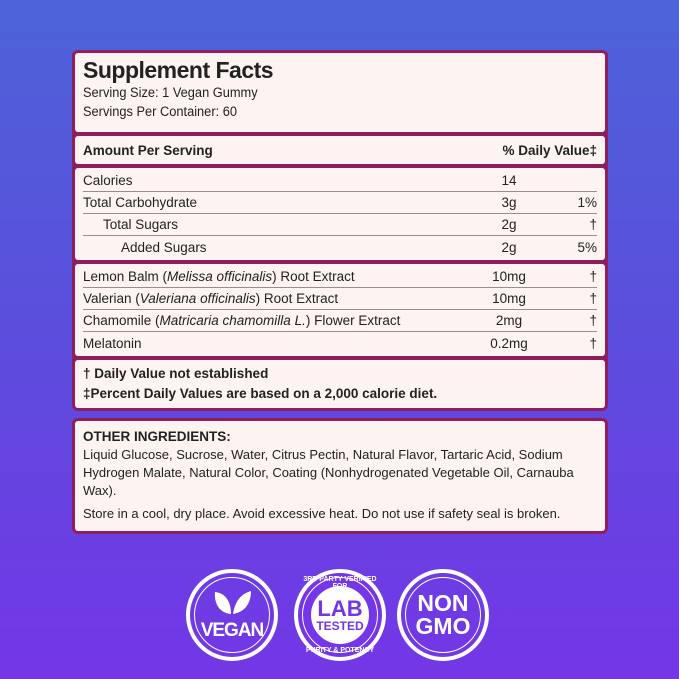  Describe the element at coordinates (340, 181) in the screenshot. I see `nutrient-row: Calories 14` at that location.